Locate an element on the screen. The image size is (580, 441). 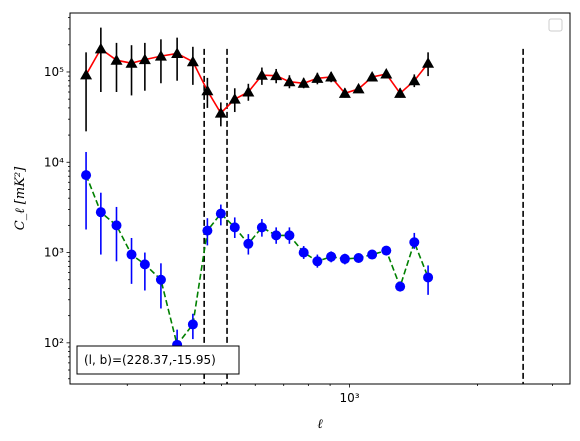
x-axis-label: ℓ is located at coordinates (320, 424).